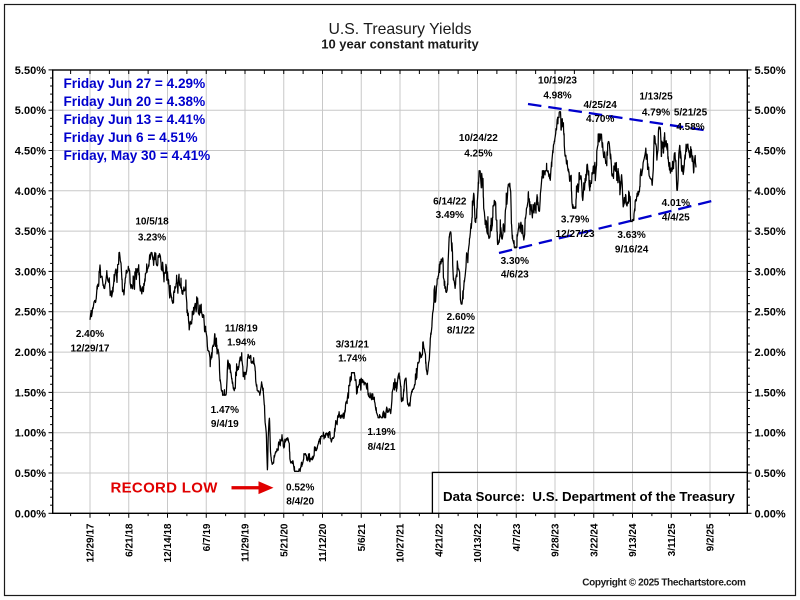  I want to click on svg-text: Friday, May 30 = 4.41%, so click(137, 155).